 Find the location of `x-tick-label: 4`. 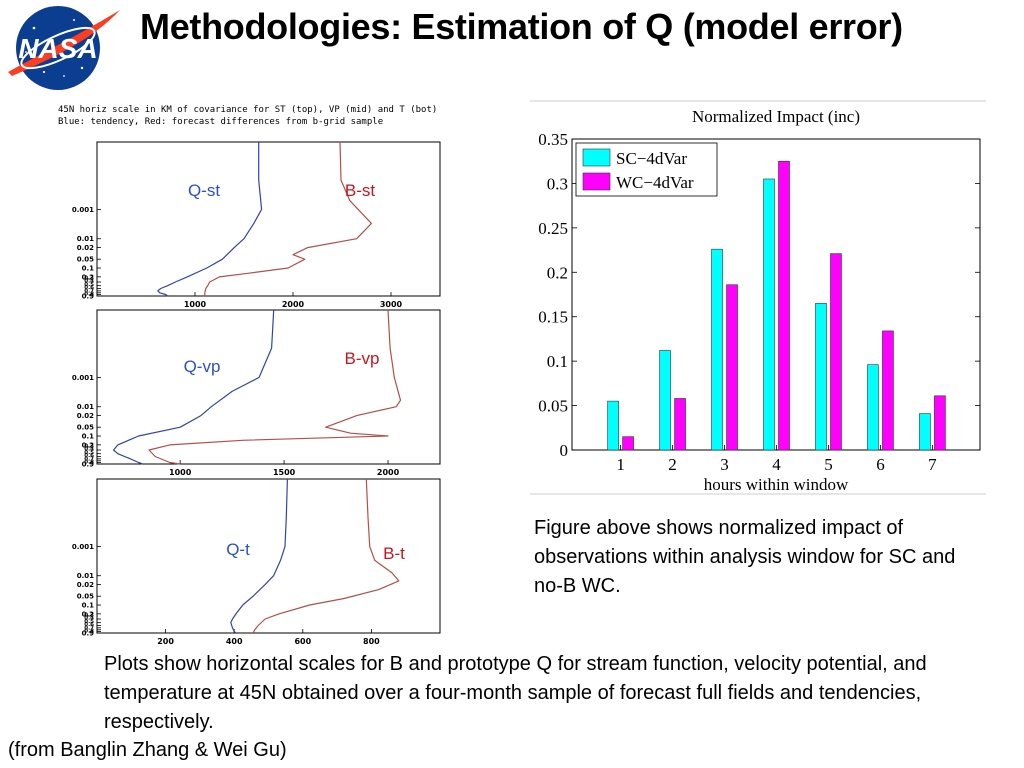

x-tick-label: 4 is located at coordinates (776, 464).